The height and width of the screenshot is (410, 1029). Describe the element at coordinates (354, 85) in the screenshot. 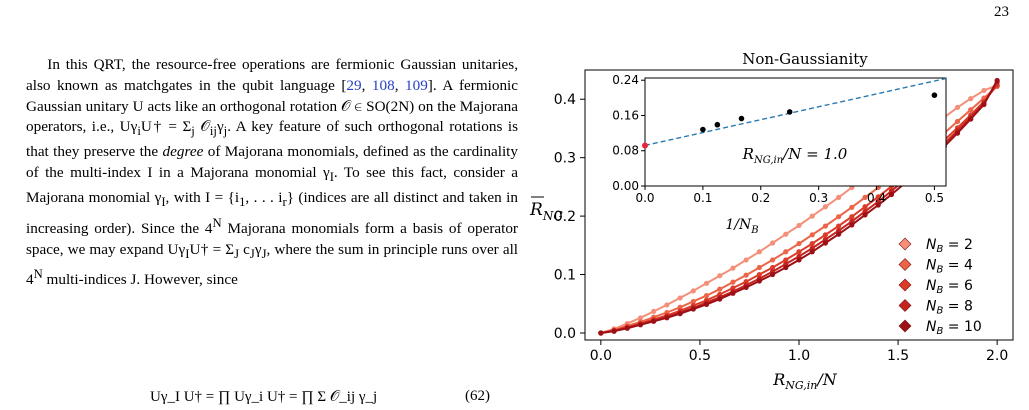

I see `citation-link-29: 29` at that location.